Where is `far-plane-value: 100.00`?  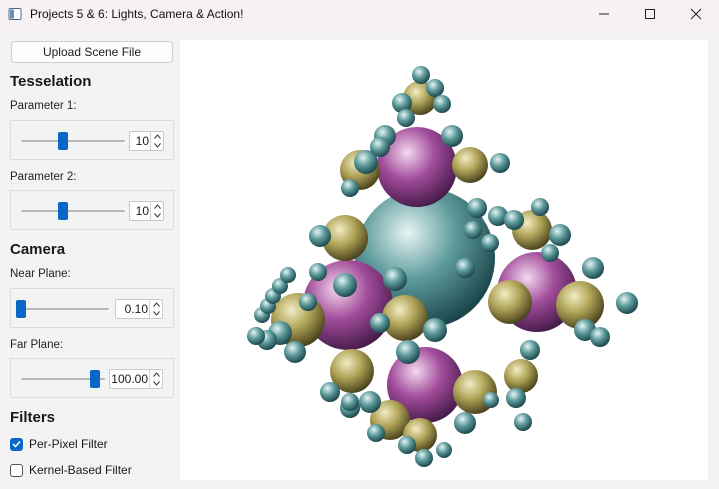 far-plane-value: 100.00 is located at coordinates (129, 379).